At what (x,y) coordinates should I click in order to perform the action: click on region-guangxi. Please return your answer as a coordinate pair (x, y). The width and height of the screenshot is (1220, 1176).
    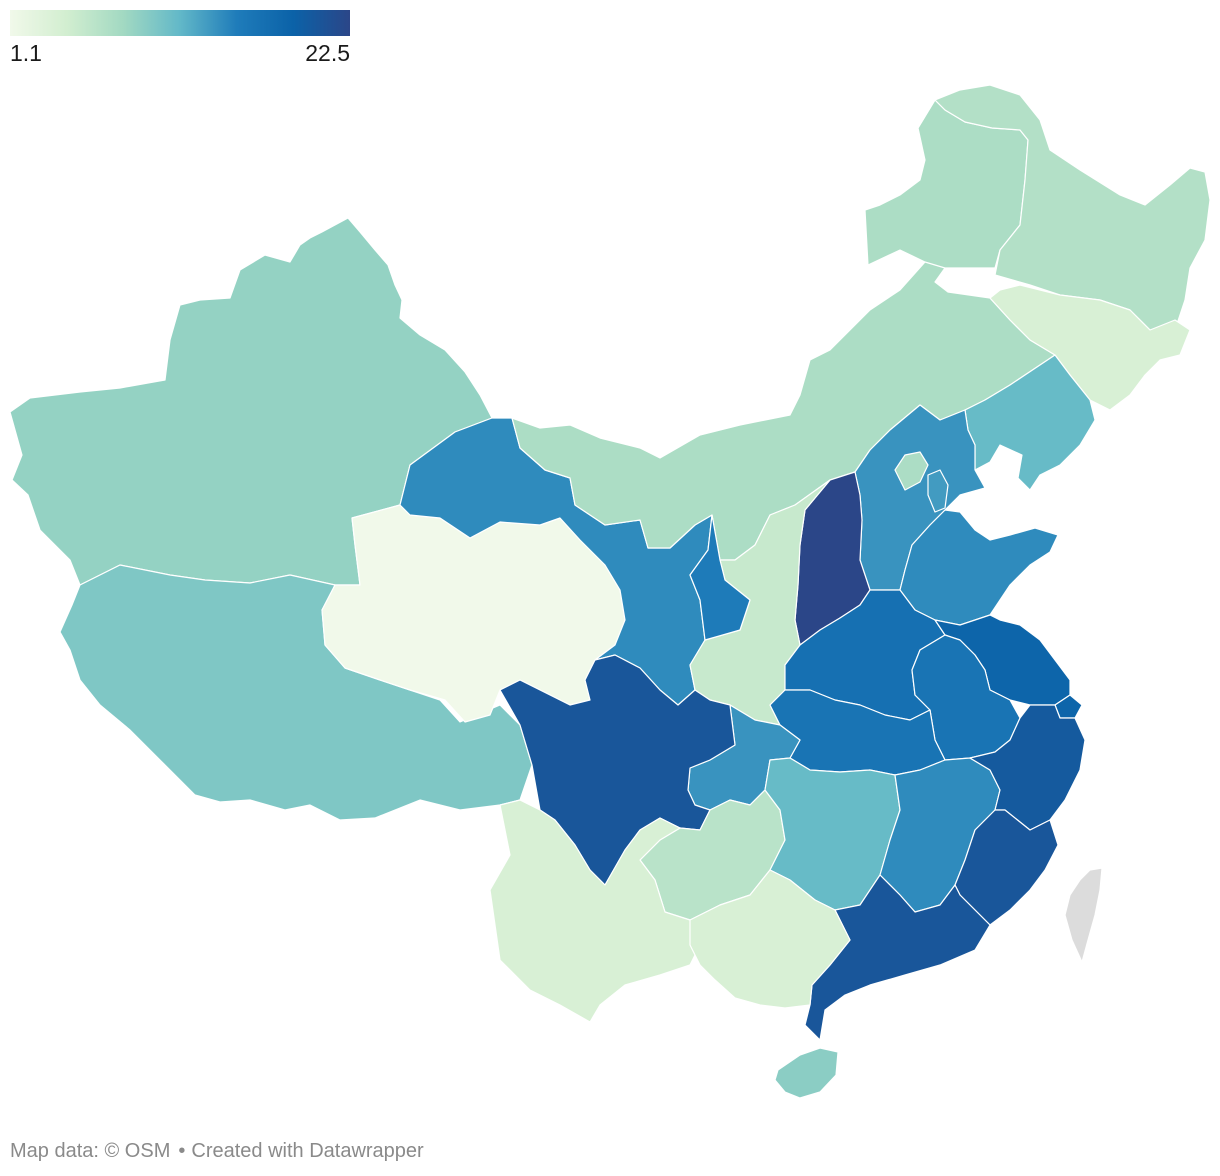
    Looking at the image, I should click on (770, 939).